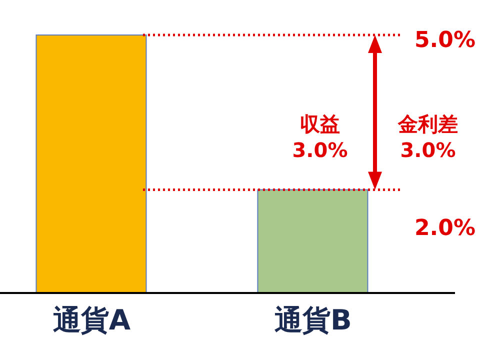  Describe the element at coordinates (427, 137) in the screenshot. I see `annotation: 金利差 3.0%` at that location.